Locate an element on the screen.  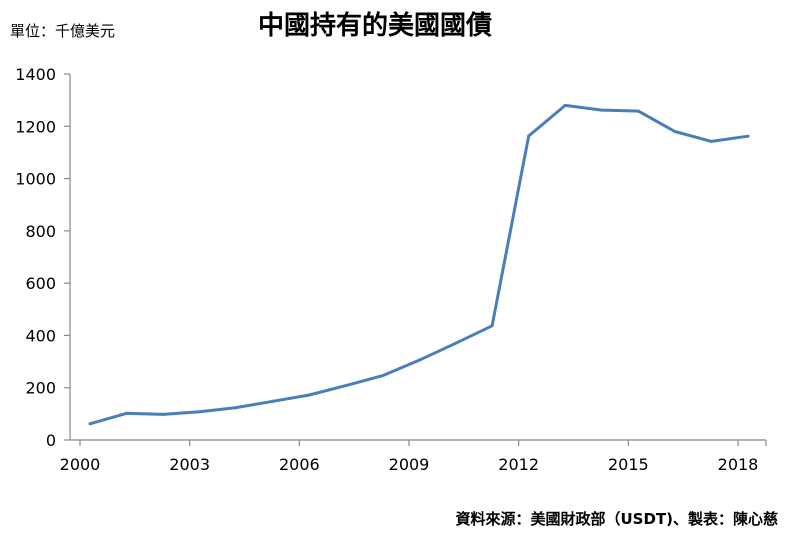
x-tick-label: 2015 is located at coordinates (628, 464).